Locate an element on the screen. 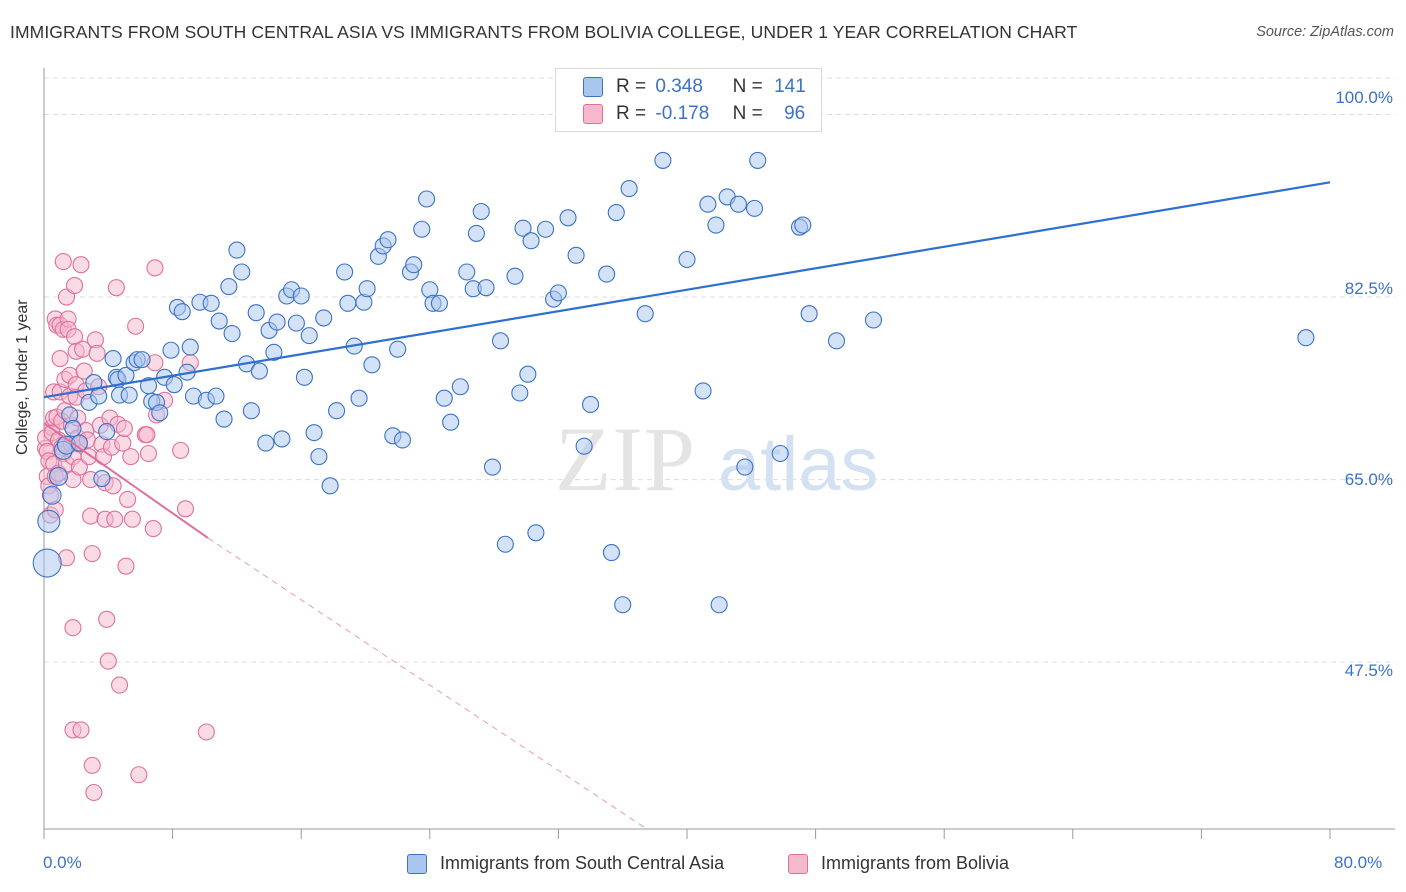 Image resolution: width=1406 pixels, height=892 pixels. n-label: N = is located at coordinates (747, 86).